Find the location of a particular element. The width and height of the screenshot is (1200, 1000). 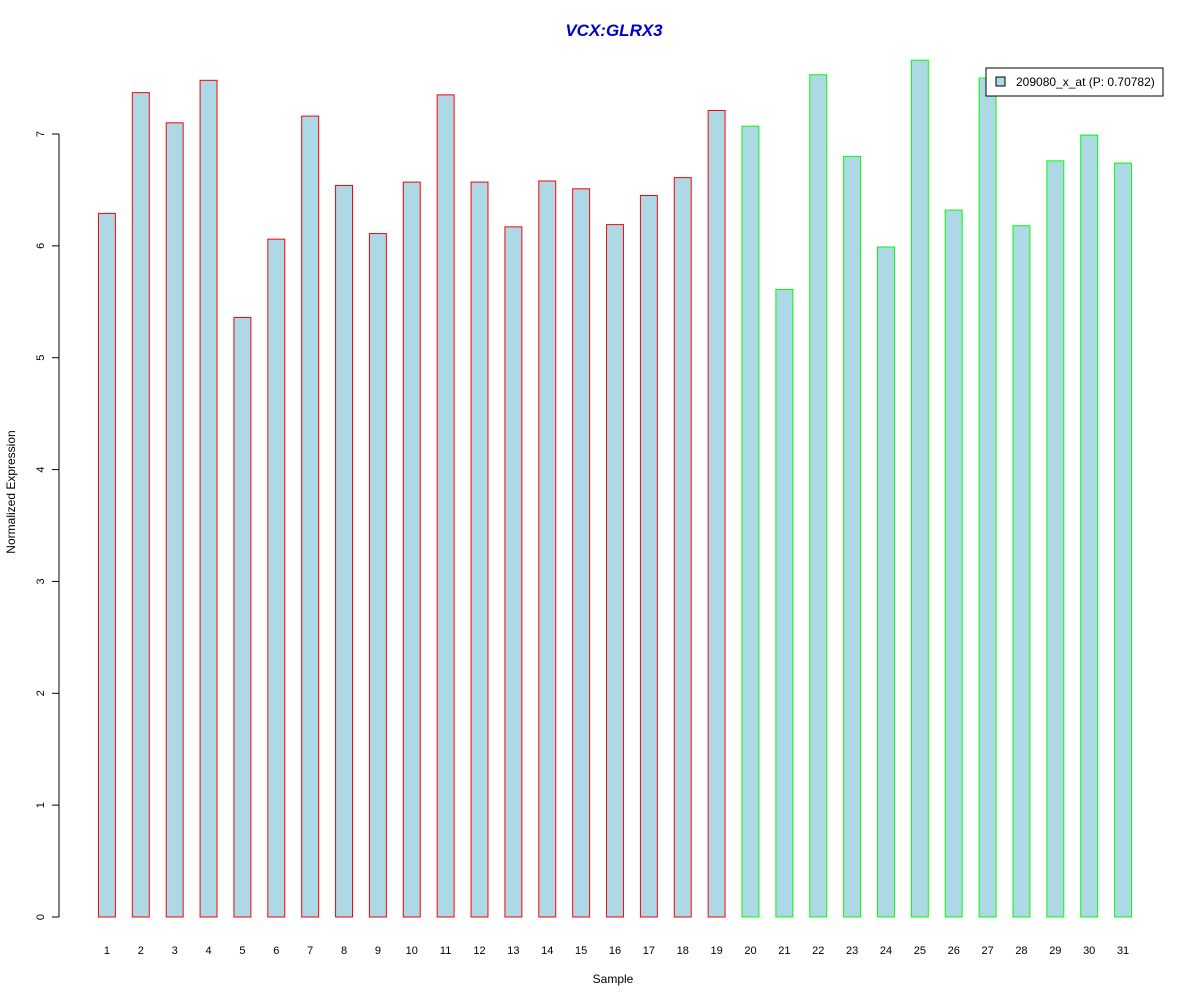

x-tick-label: 5 is located at coordinates (242, 951).